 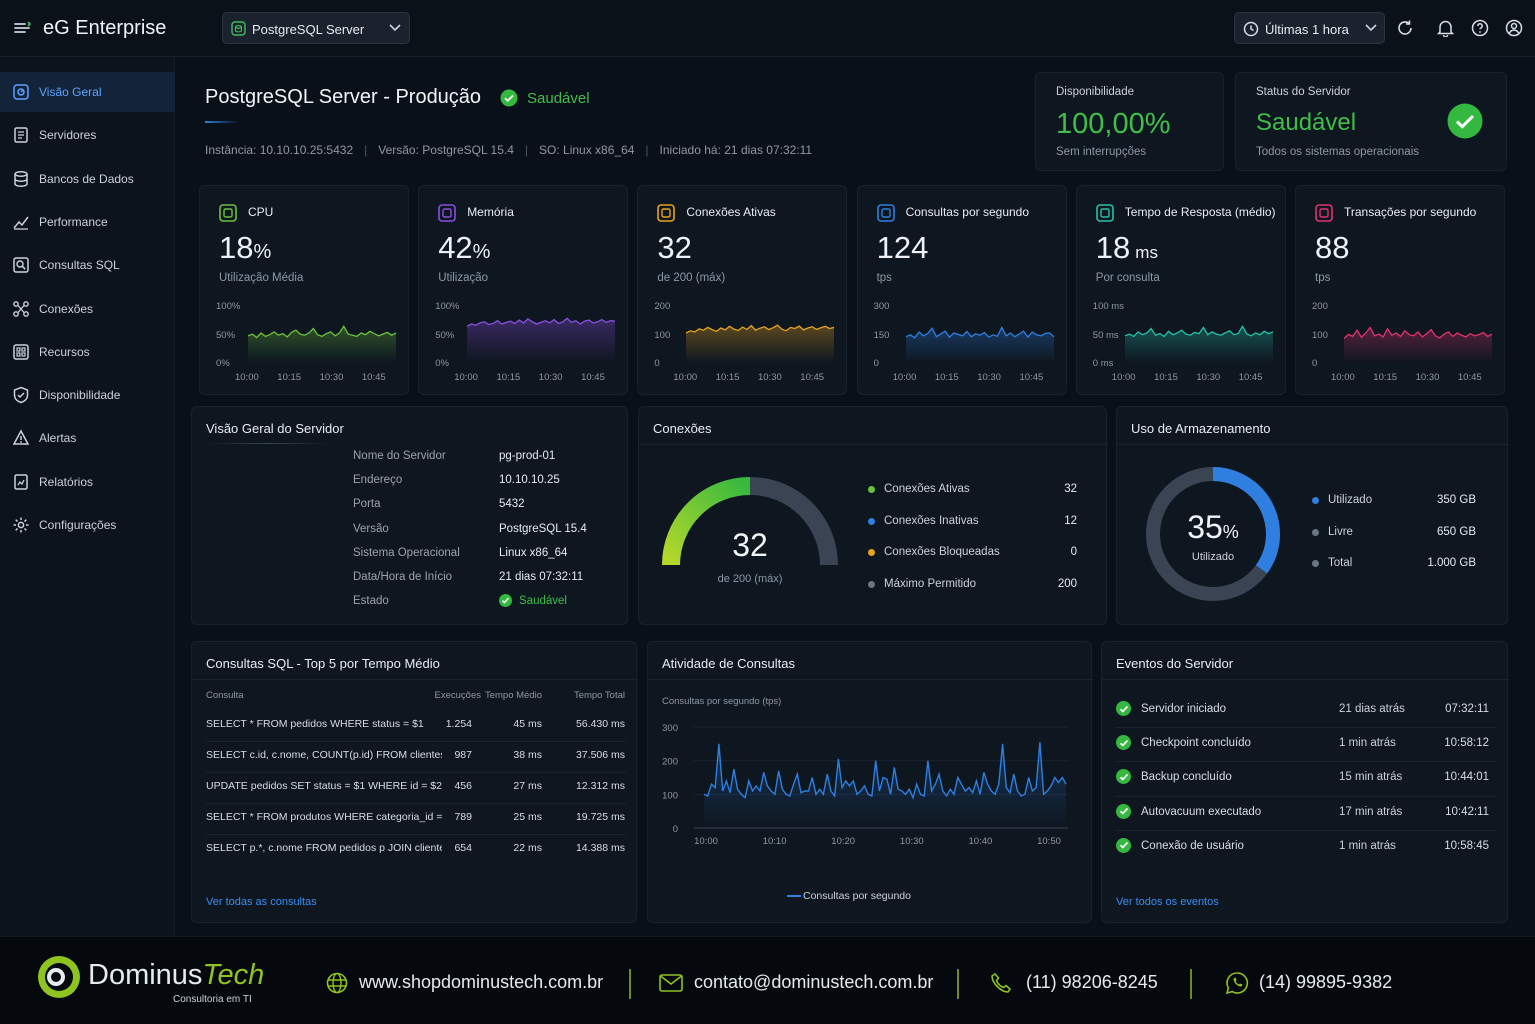 What do you see at coordinates (481, 982) in the screenshot?
I see `footer-website: www.shopdominustech.com.br` at bounding box center [481, 982].